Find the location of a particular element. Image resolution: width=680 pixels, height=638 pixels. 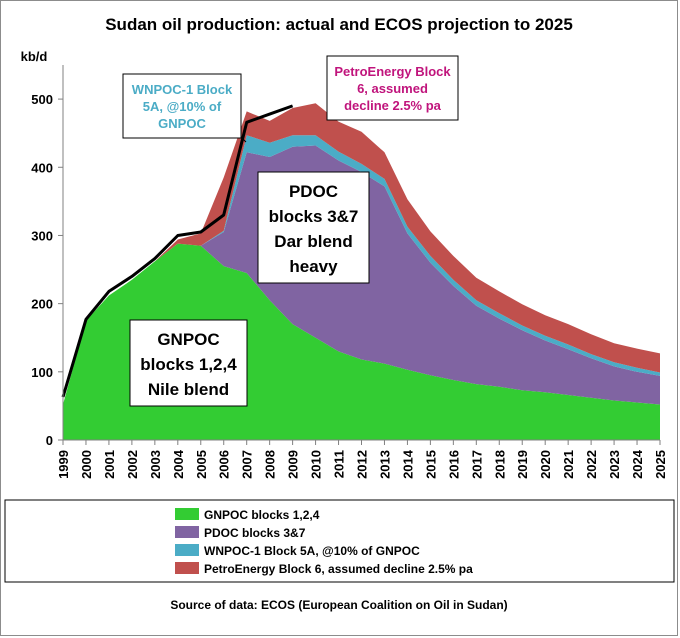

x-tick-label: 2004 is located at coordinates (178, 464).